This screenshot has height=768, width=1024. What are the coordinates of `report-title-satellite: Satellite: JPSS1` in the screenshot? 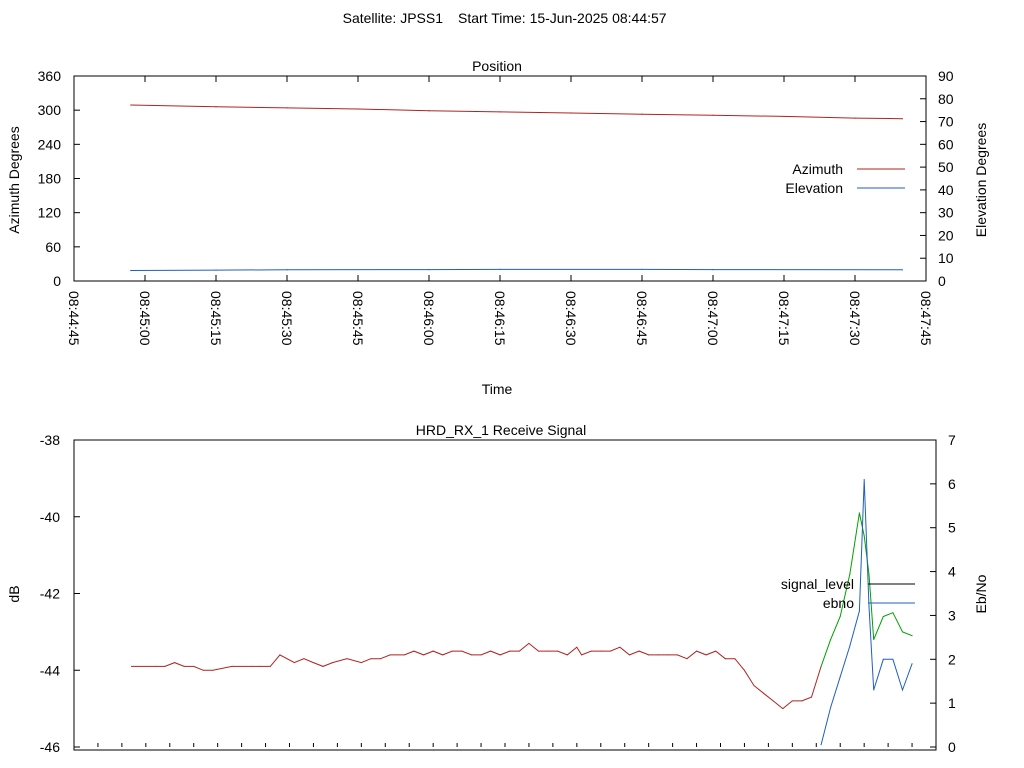 It's located at (393, 18).